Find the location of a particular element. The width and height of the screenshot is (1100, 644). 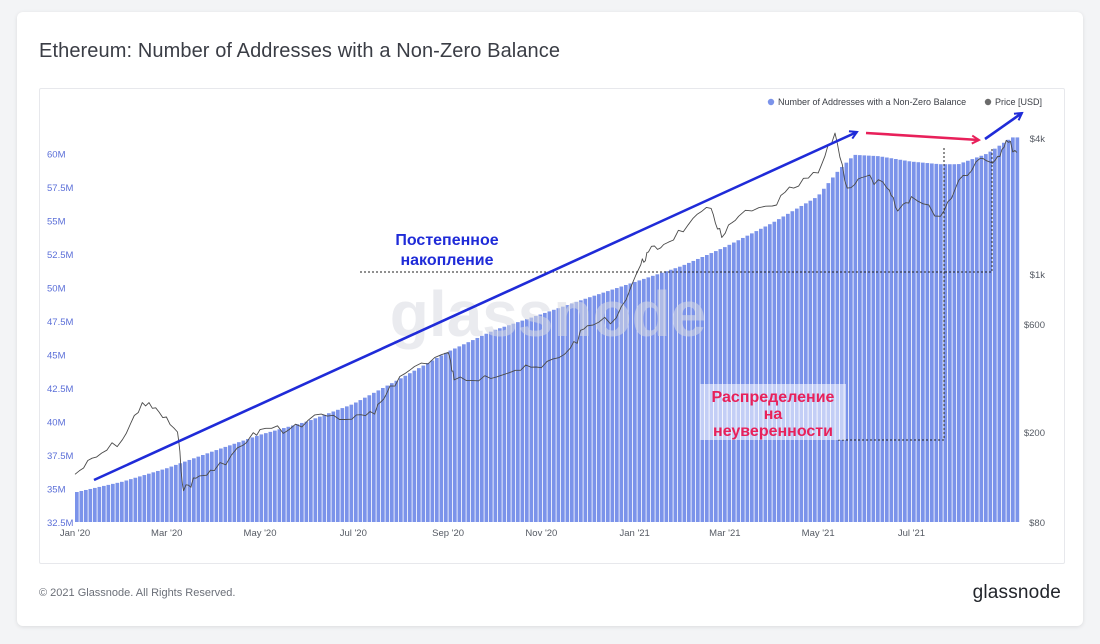

y-left-tick-label: 52.5M is located at coordinates (60, 255).